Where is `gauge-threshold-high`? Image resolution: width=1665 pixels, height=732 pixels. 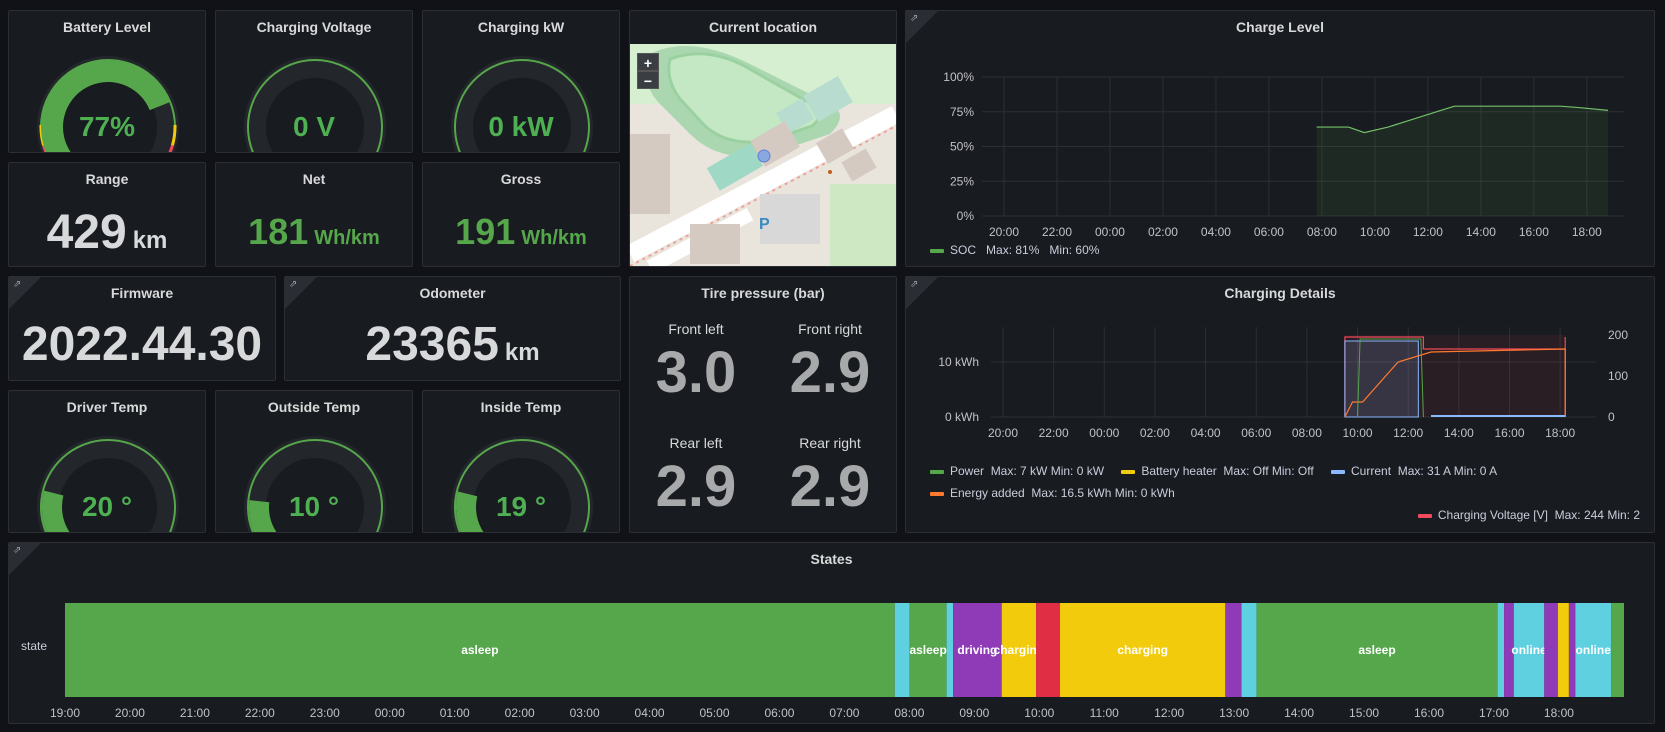
gauge-threshold-high is located at coordinates (171, 148).